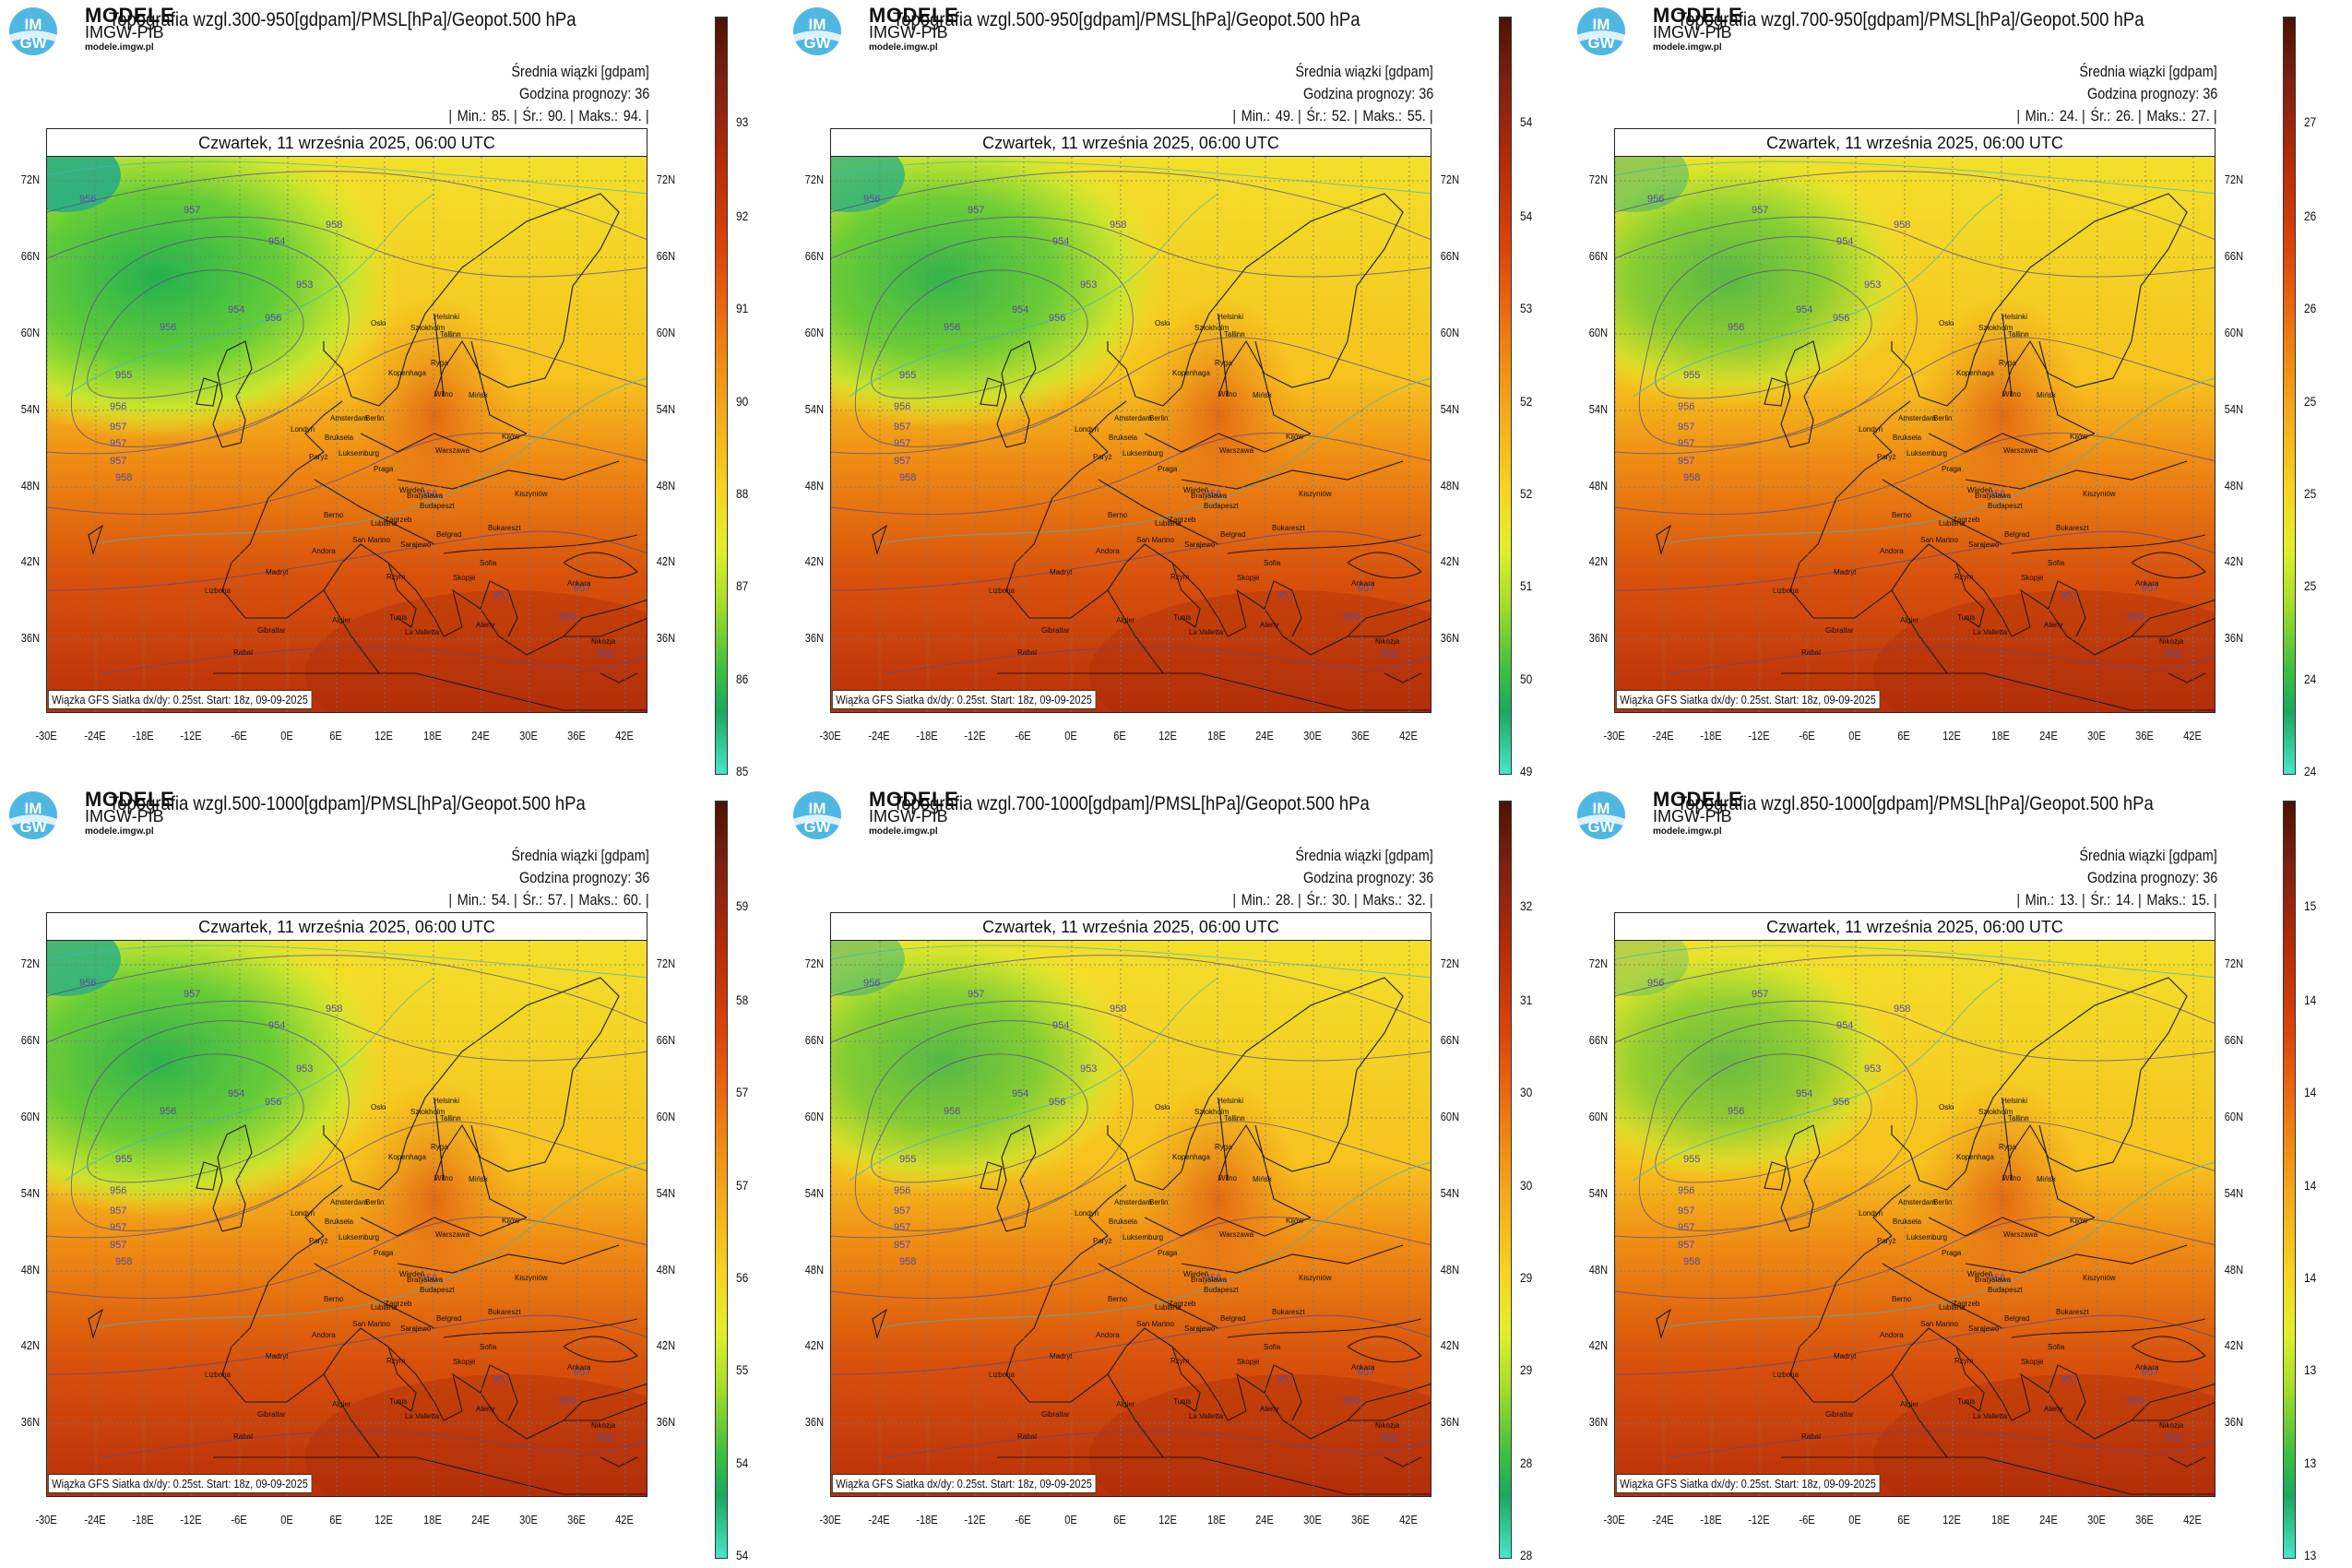 The image size is (2352, 1568). Describe the element at coordinates (814, 409) in the screenshot. I see `lat-label-left: 54N` at that location.